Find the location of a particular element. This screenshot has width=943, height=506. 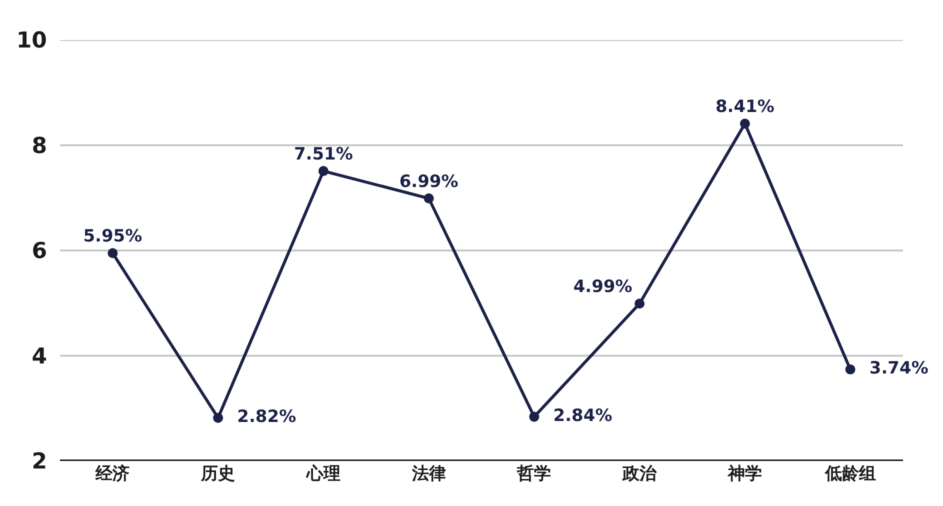

x-tick-label: 经济 is located at coordinates (112, 474).